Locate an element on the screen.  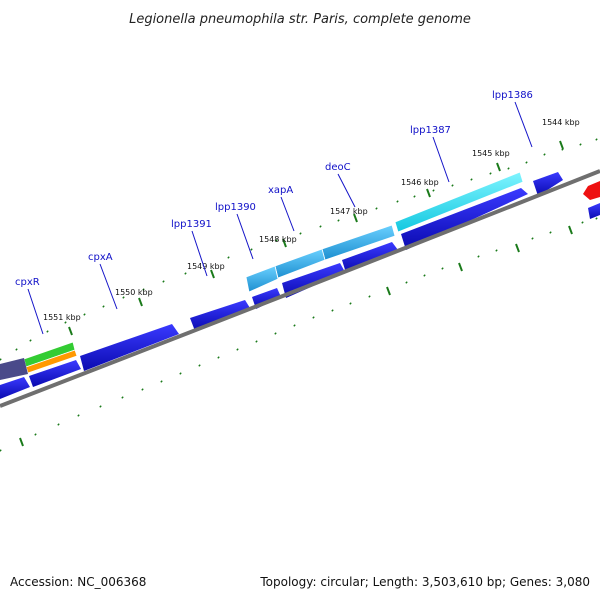
tick-label: 1548 kbp is located at coordinates (278, 239).